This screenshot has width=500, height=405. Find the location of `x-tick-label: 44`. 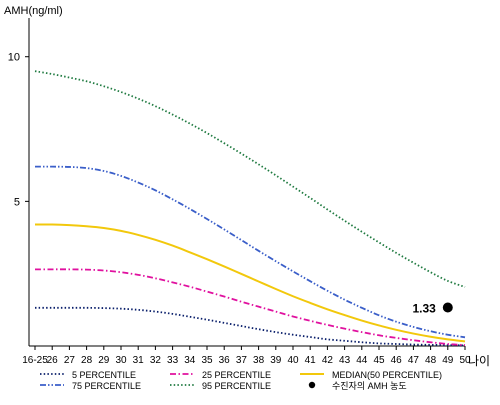

x-tick-label: 44 is located at coordinates (362, 360).